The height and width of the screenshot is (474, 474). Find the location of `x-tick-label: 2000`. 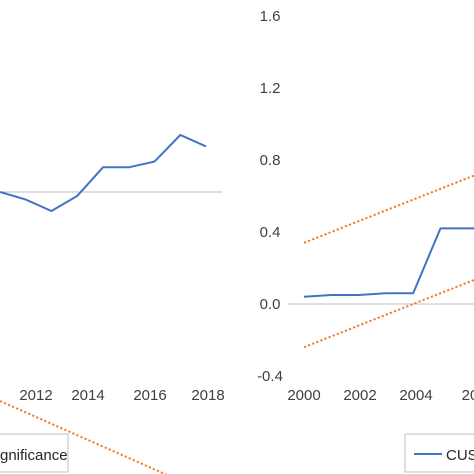

x-tick-label: 2000 is located at coordinates (303, 395).